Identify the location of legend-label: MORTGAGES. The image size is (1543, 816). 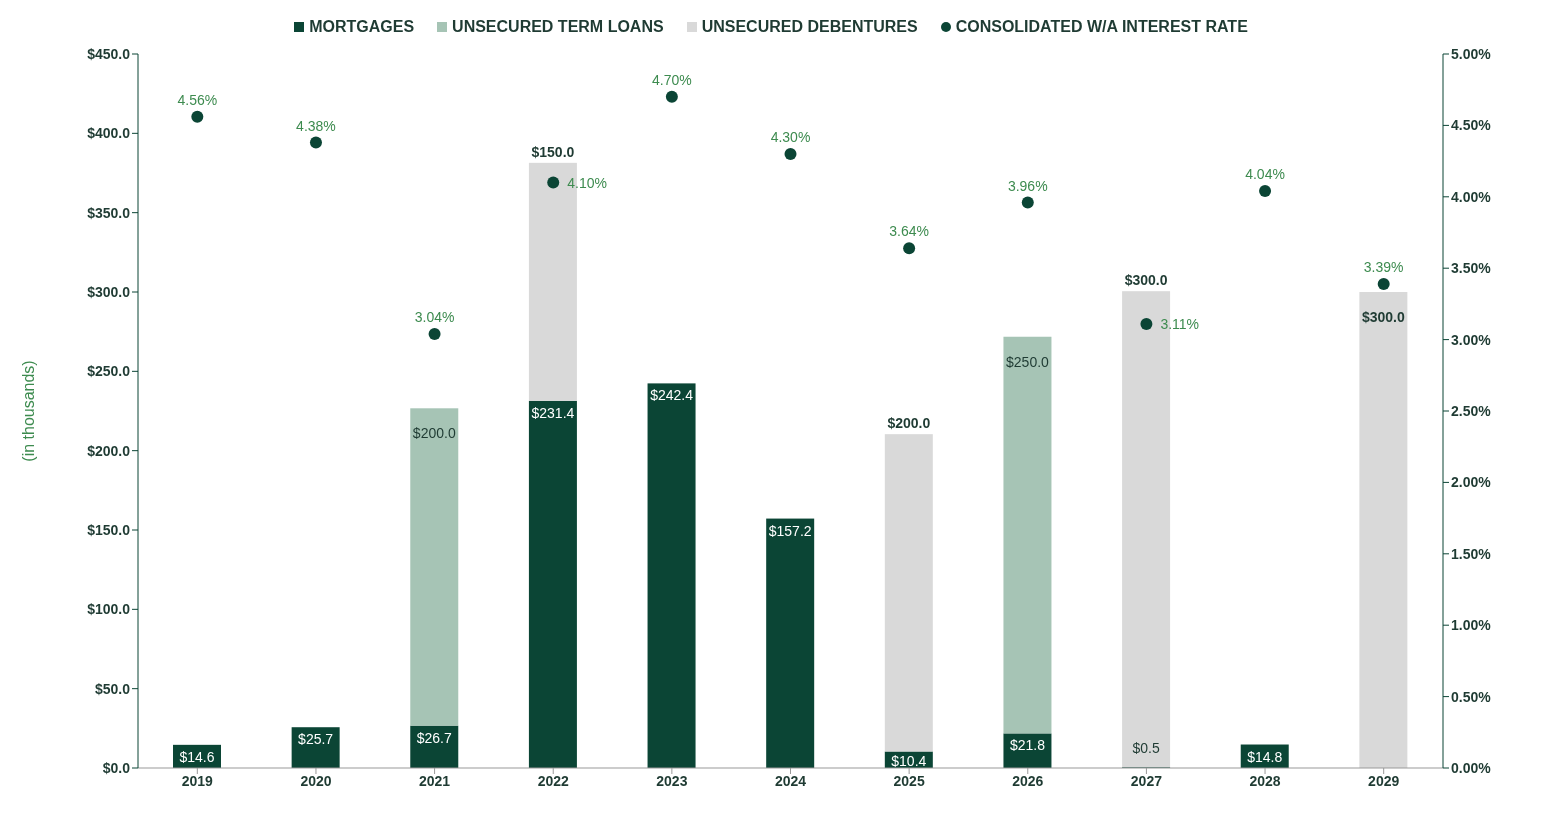
(361, 27).